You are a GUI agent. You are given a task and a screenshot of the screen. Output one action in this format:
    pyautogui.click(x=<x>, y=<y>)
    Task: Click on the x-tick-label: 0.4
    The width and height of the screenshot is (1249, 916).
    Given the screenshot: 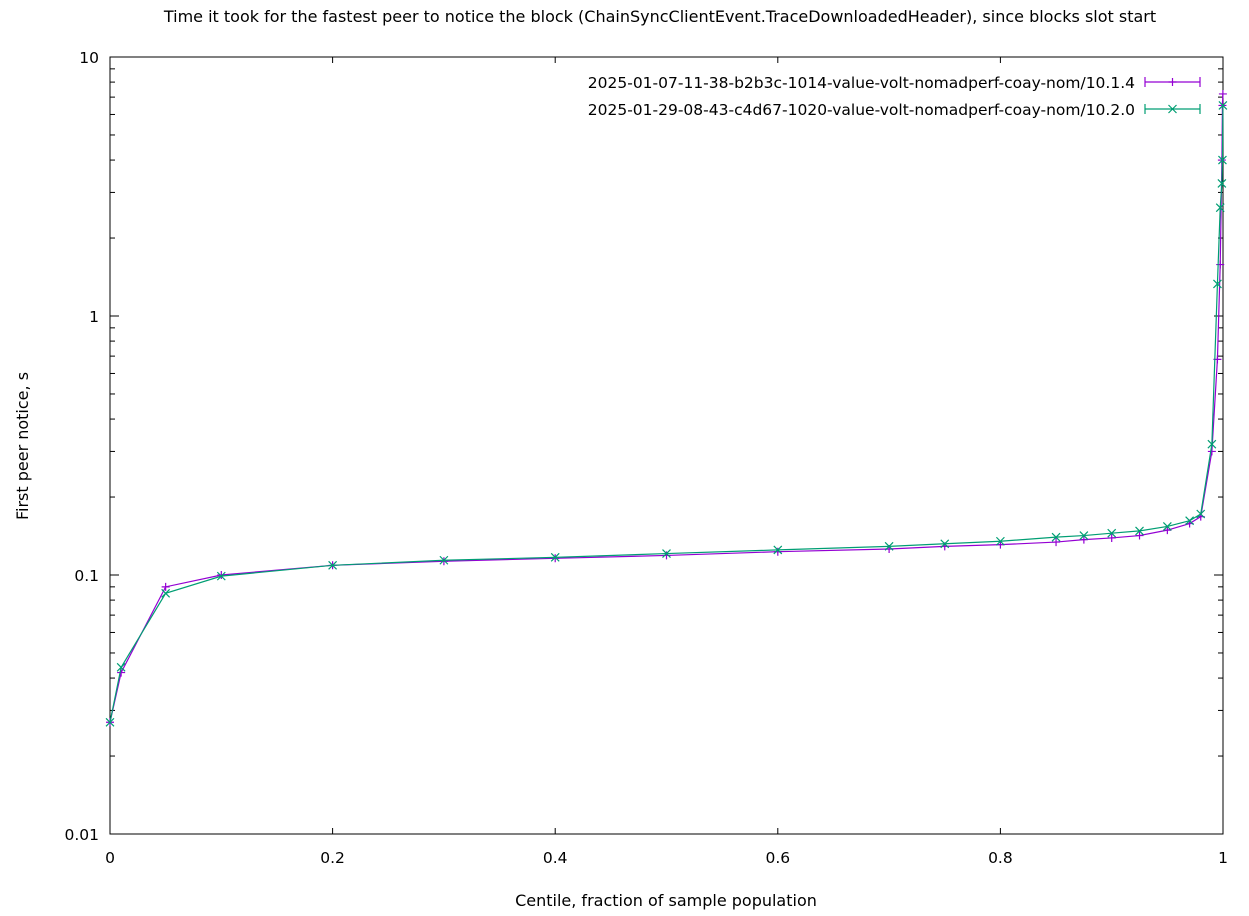 What is the action you would take?
    pyautogui.click(x=555, y=858)
    